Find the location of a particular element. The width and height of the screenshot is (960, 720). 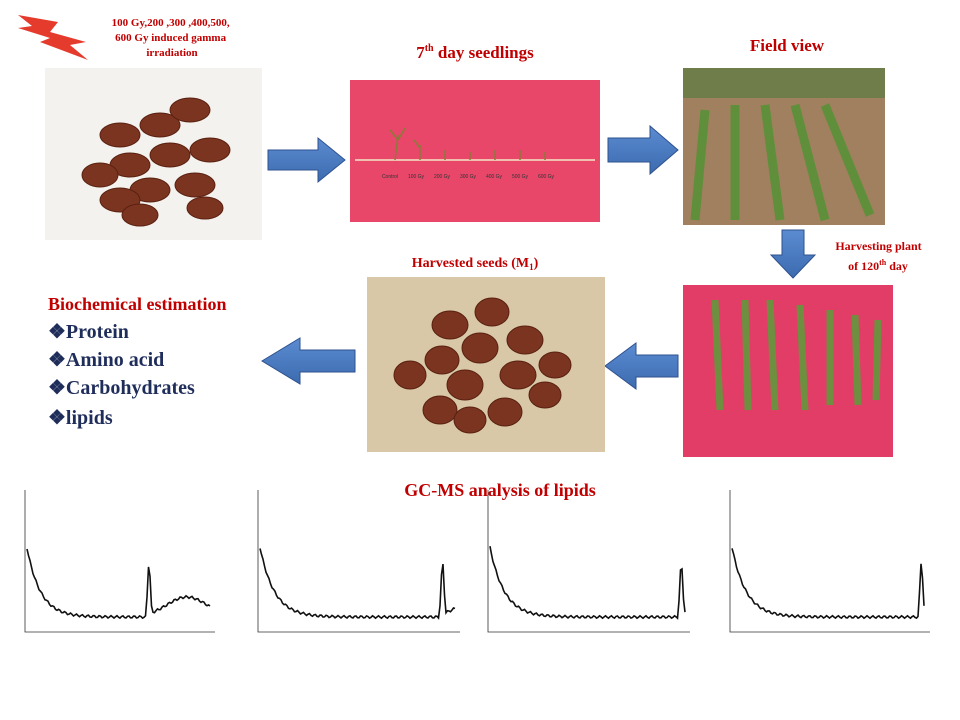

biochemical-item: ❖lipids is located at coordinates (80, 418).